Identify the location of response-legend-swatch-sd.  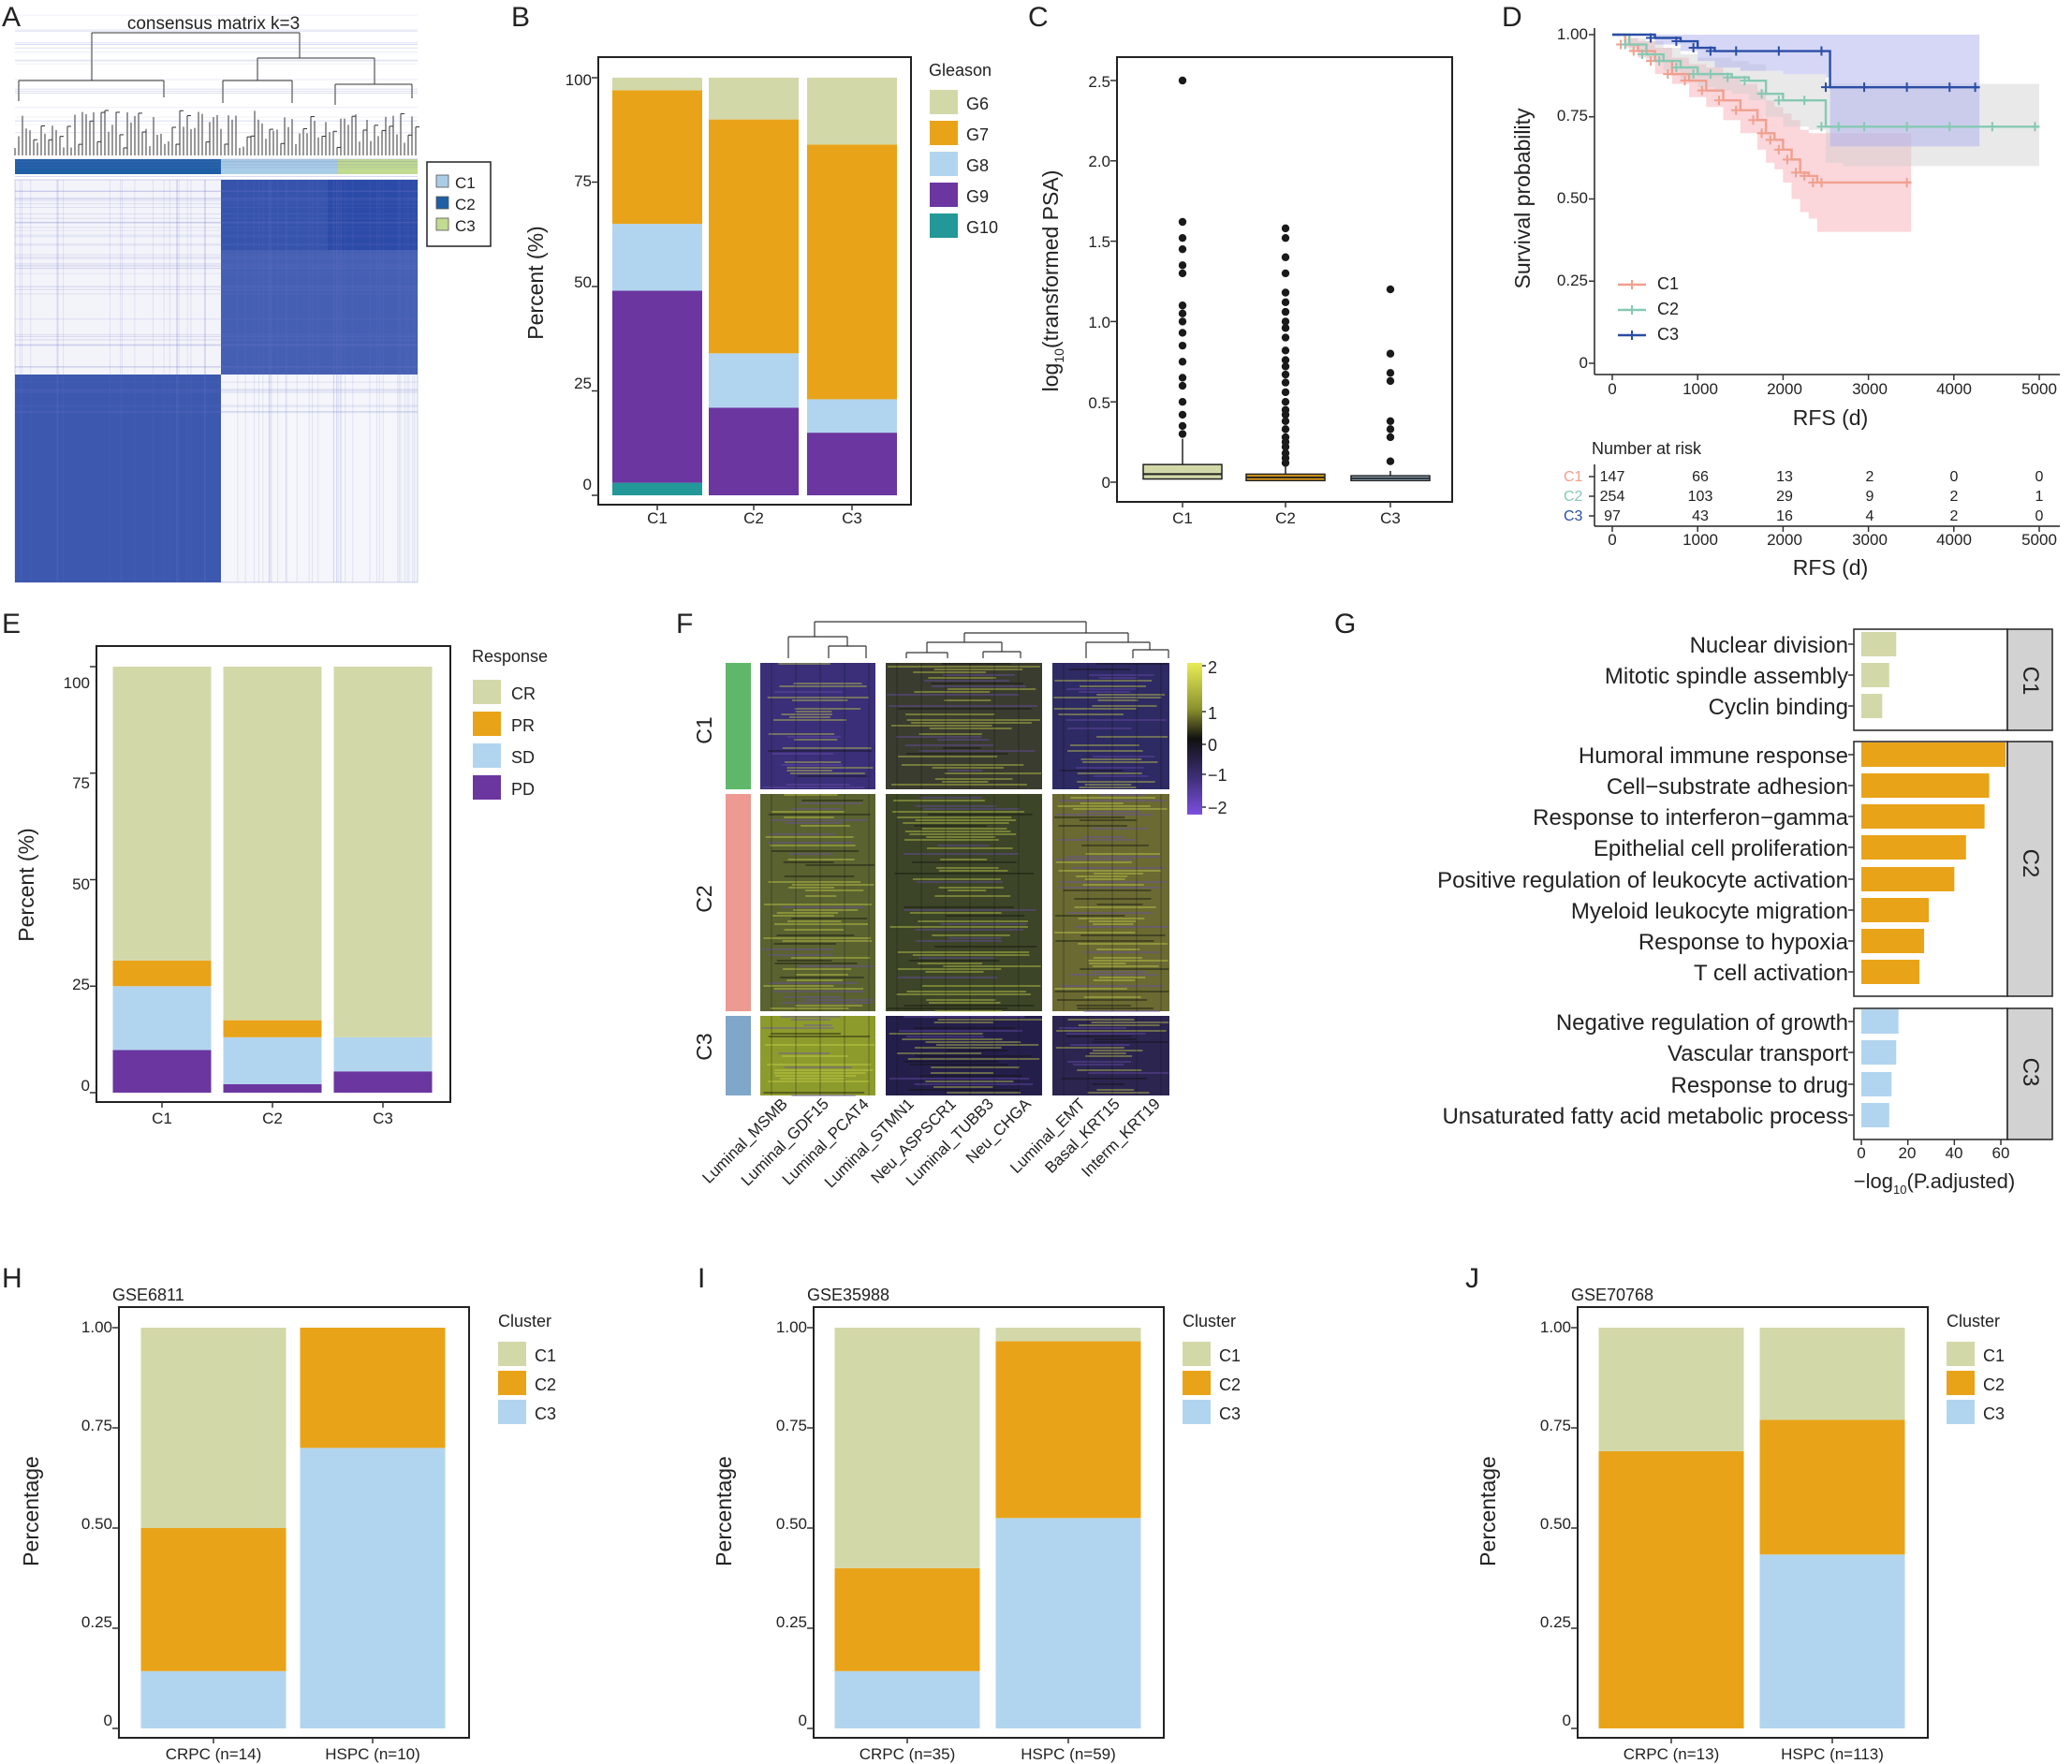
(487, 755).